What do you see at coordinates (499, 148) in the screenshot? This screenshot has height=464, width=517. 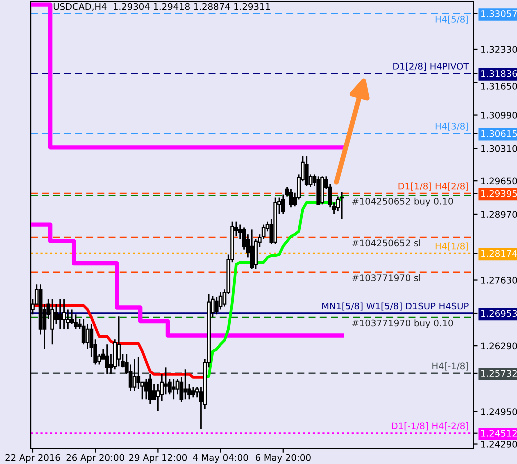 I see `y-tick-label: 1.30310` at bounding box center [499, 148].